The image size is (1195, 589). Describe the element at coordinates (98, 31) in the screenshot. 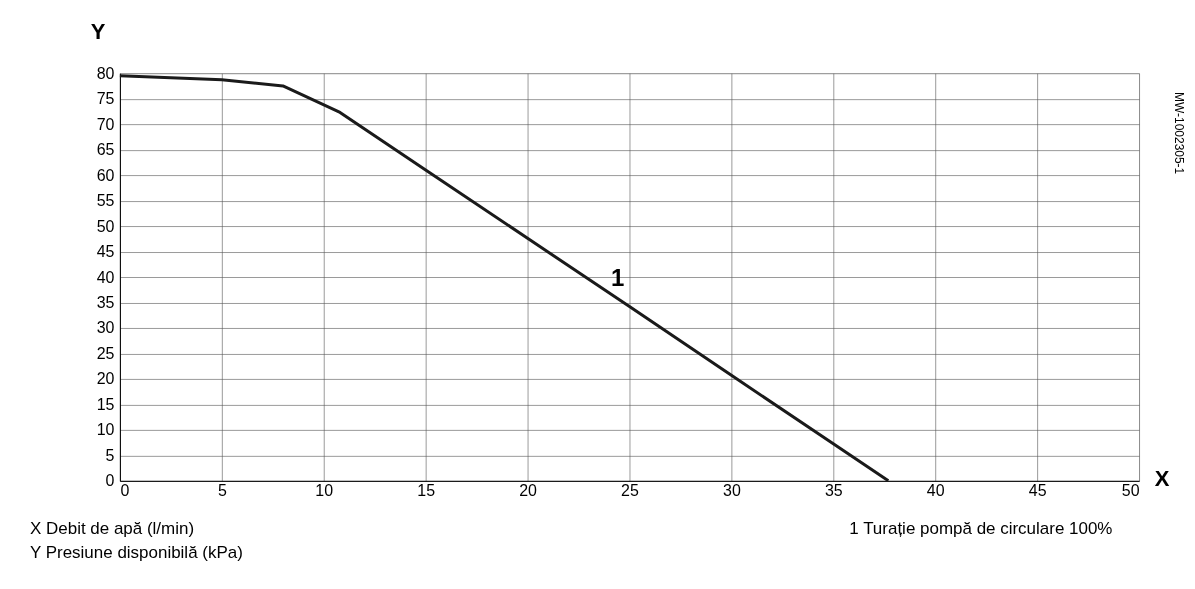

I see `y-axis-title: Y` at that location.